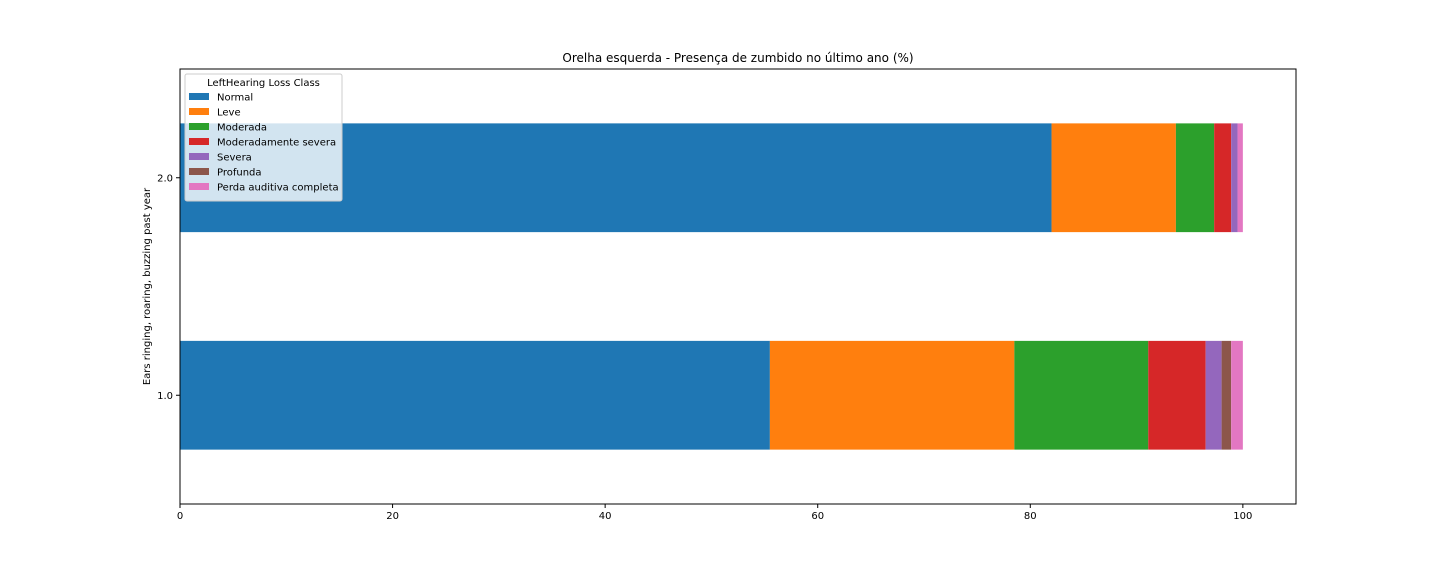  I want to click on x-tick-label: 40, so click(605, 516).